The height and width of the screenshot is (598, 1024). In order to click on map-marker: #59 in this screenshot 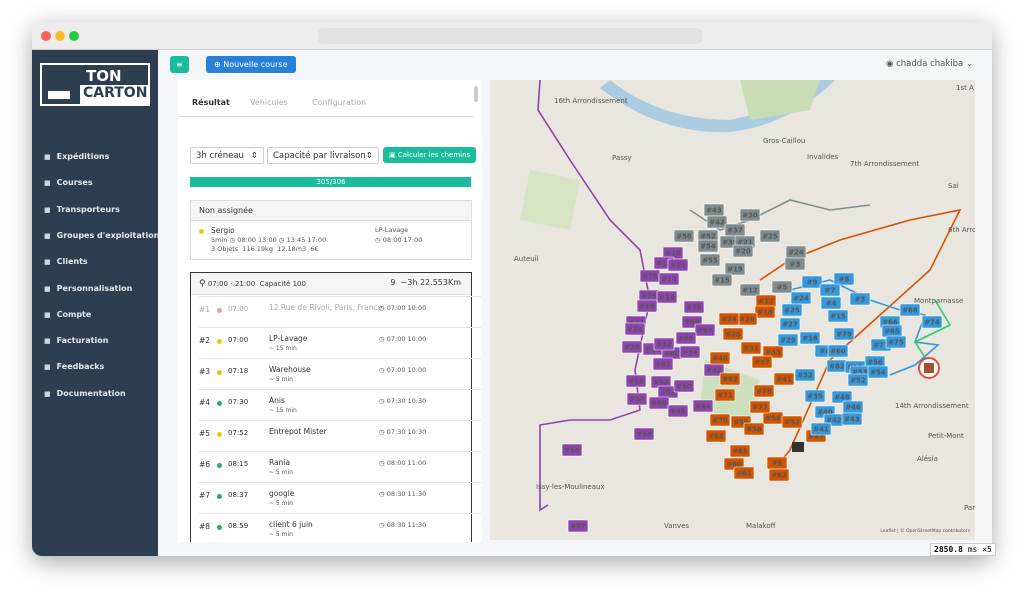, I will do `click(637, 399)`.